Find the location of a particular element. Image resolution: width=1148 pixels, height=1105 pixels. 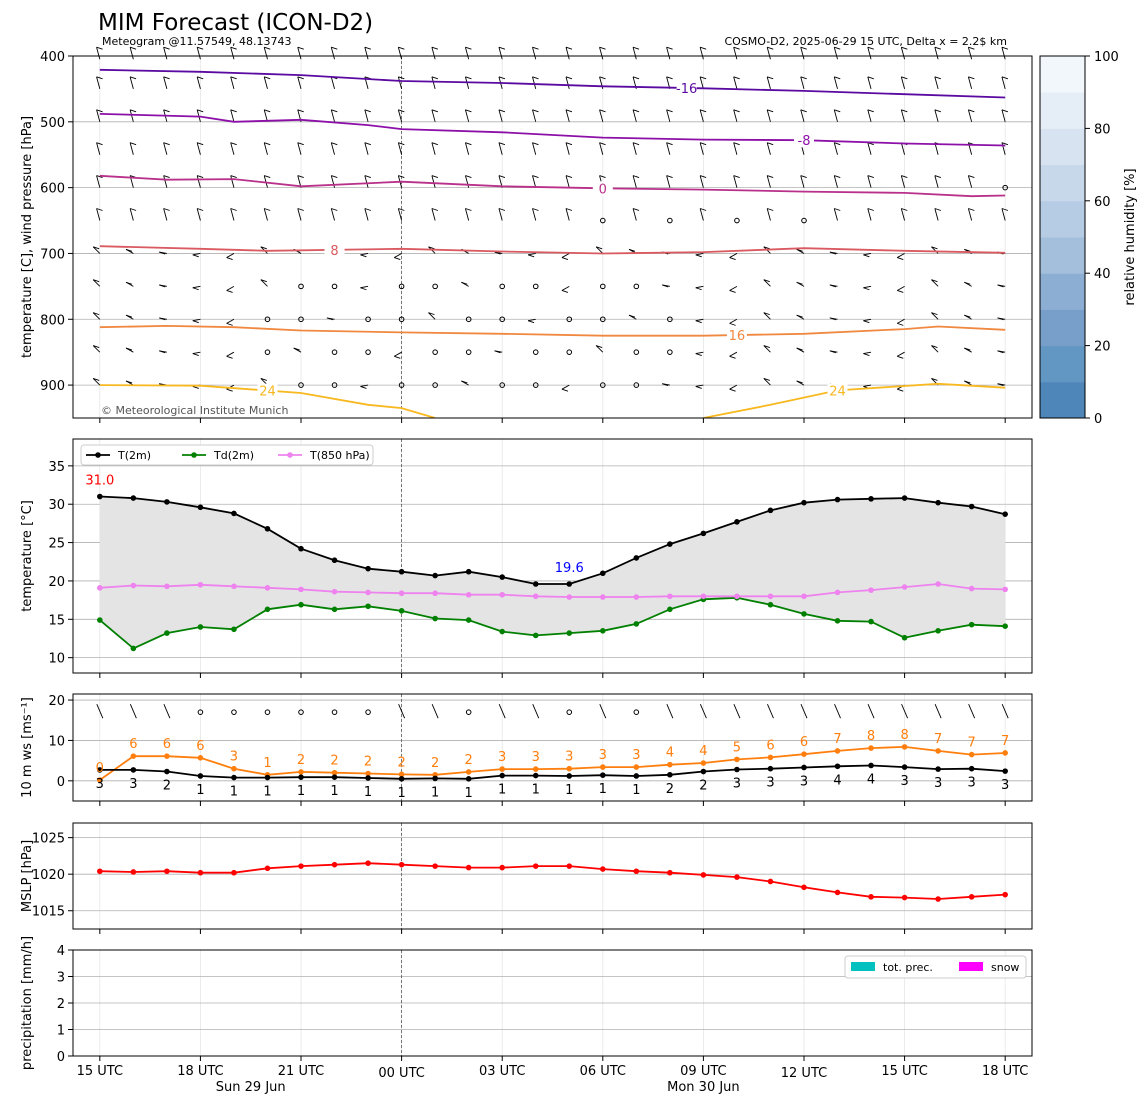

isotherm-label-bg is located at coordinates (686, 87).